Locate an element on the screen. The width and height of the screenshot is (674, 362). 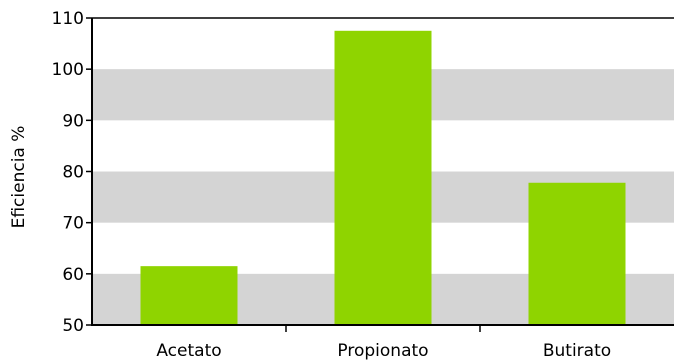
y-ticks: 50 60 70 80 90 100 110 is located at coordinates (72, 172).